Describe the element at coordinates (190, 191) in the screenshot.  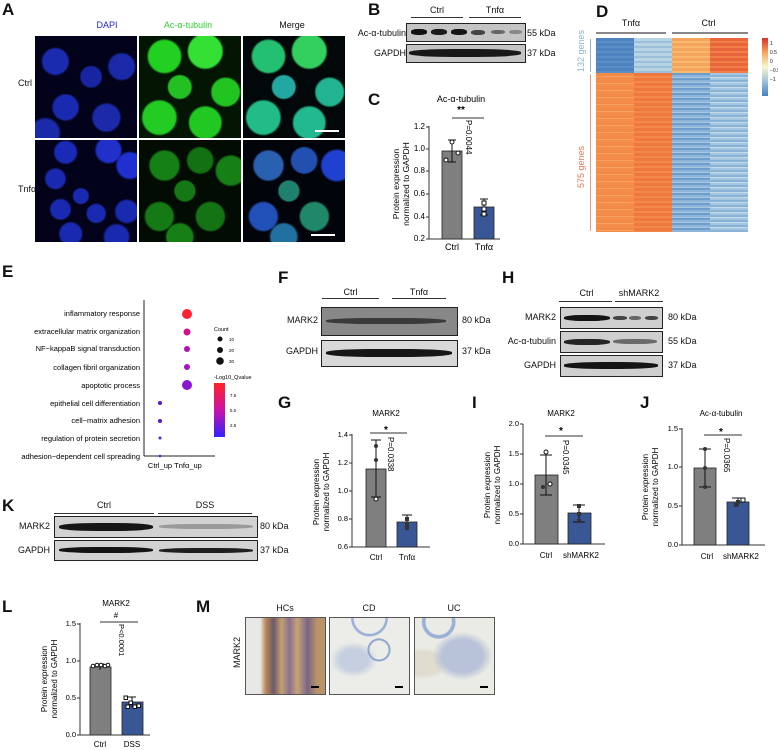
I see `micrograph-ac-tubulin-tnfa` at that location.